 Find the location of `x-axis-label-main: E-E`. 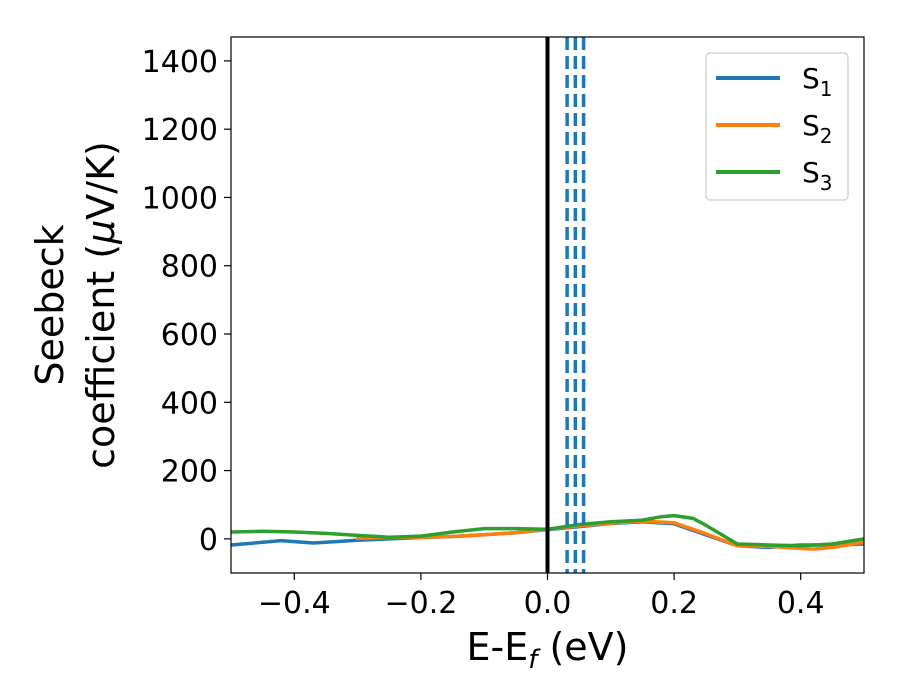

x-axis-label-main: E-E is located at coordinates (498, 647).